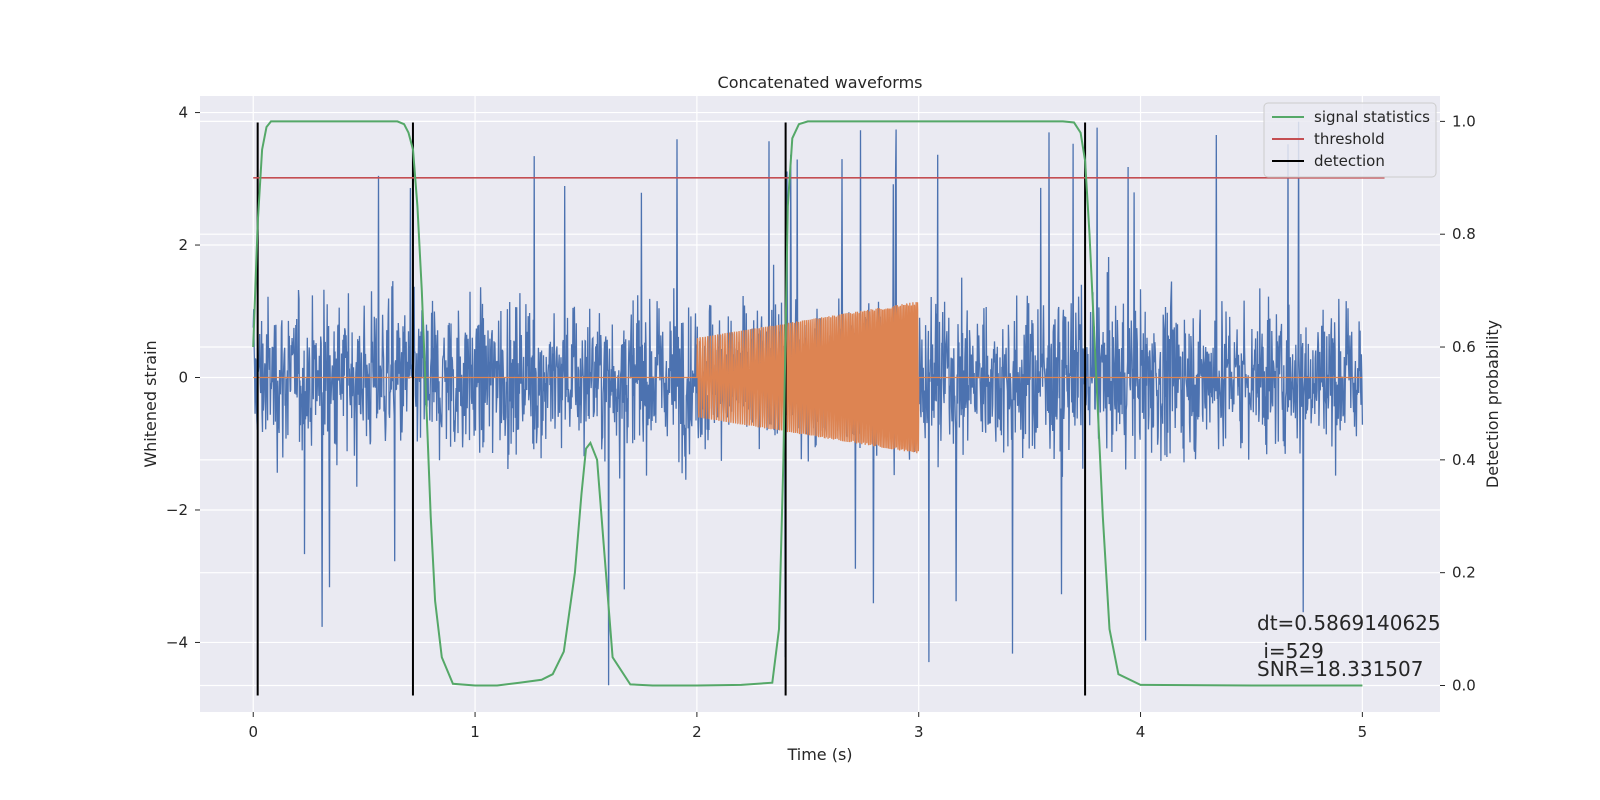 This screenshot has height=800, width=1600. What do you see at coordinates (150, 403) in the screenshot?
I see `y-axis-label: Whitened strain` at bounding box center [150, 403].